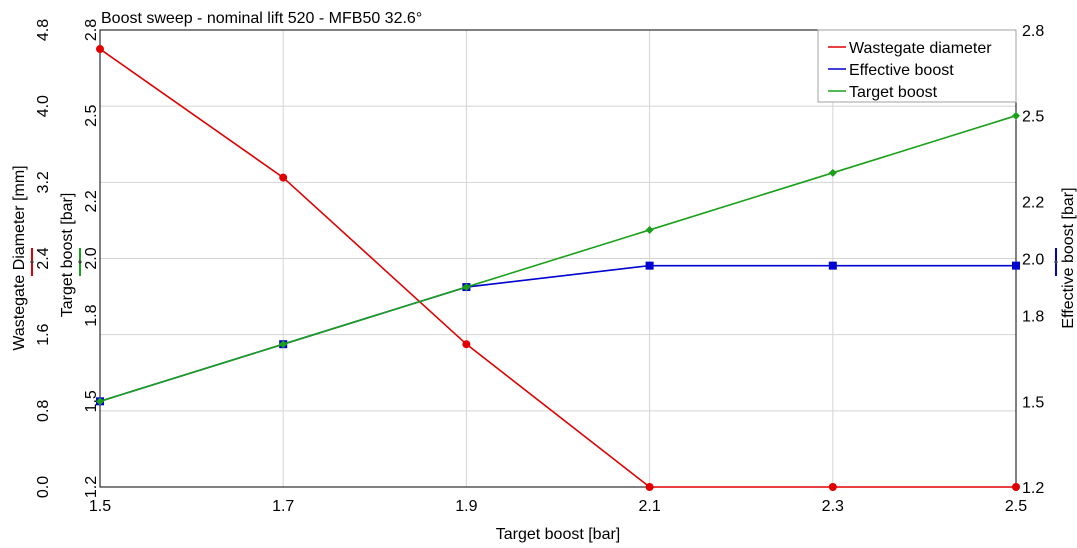 The height and width of the screenshot is (548, 1077). I want to click on target-tick-label: 2.8, so click(91, 30).